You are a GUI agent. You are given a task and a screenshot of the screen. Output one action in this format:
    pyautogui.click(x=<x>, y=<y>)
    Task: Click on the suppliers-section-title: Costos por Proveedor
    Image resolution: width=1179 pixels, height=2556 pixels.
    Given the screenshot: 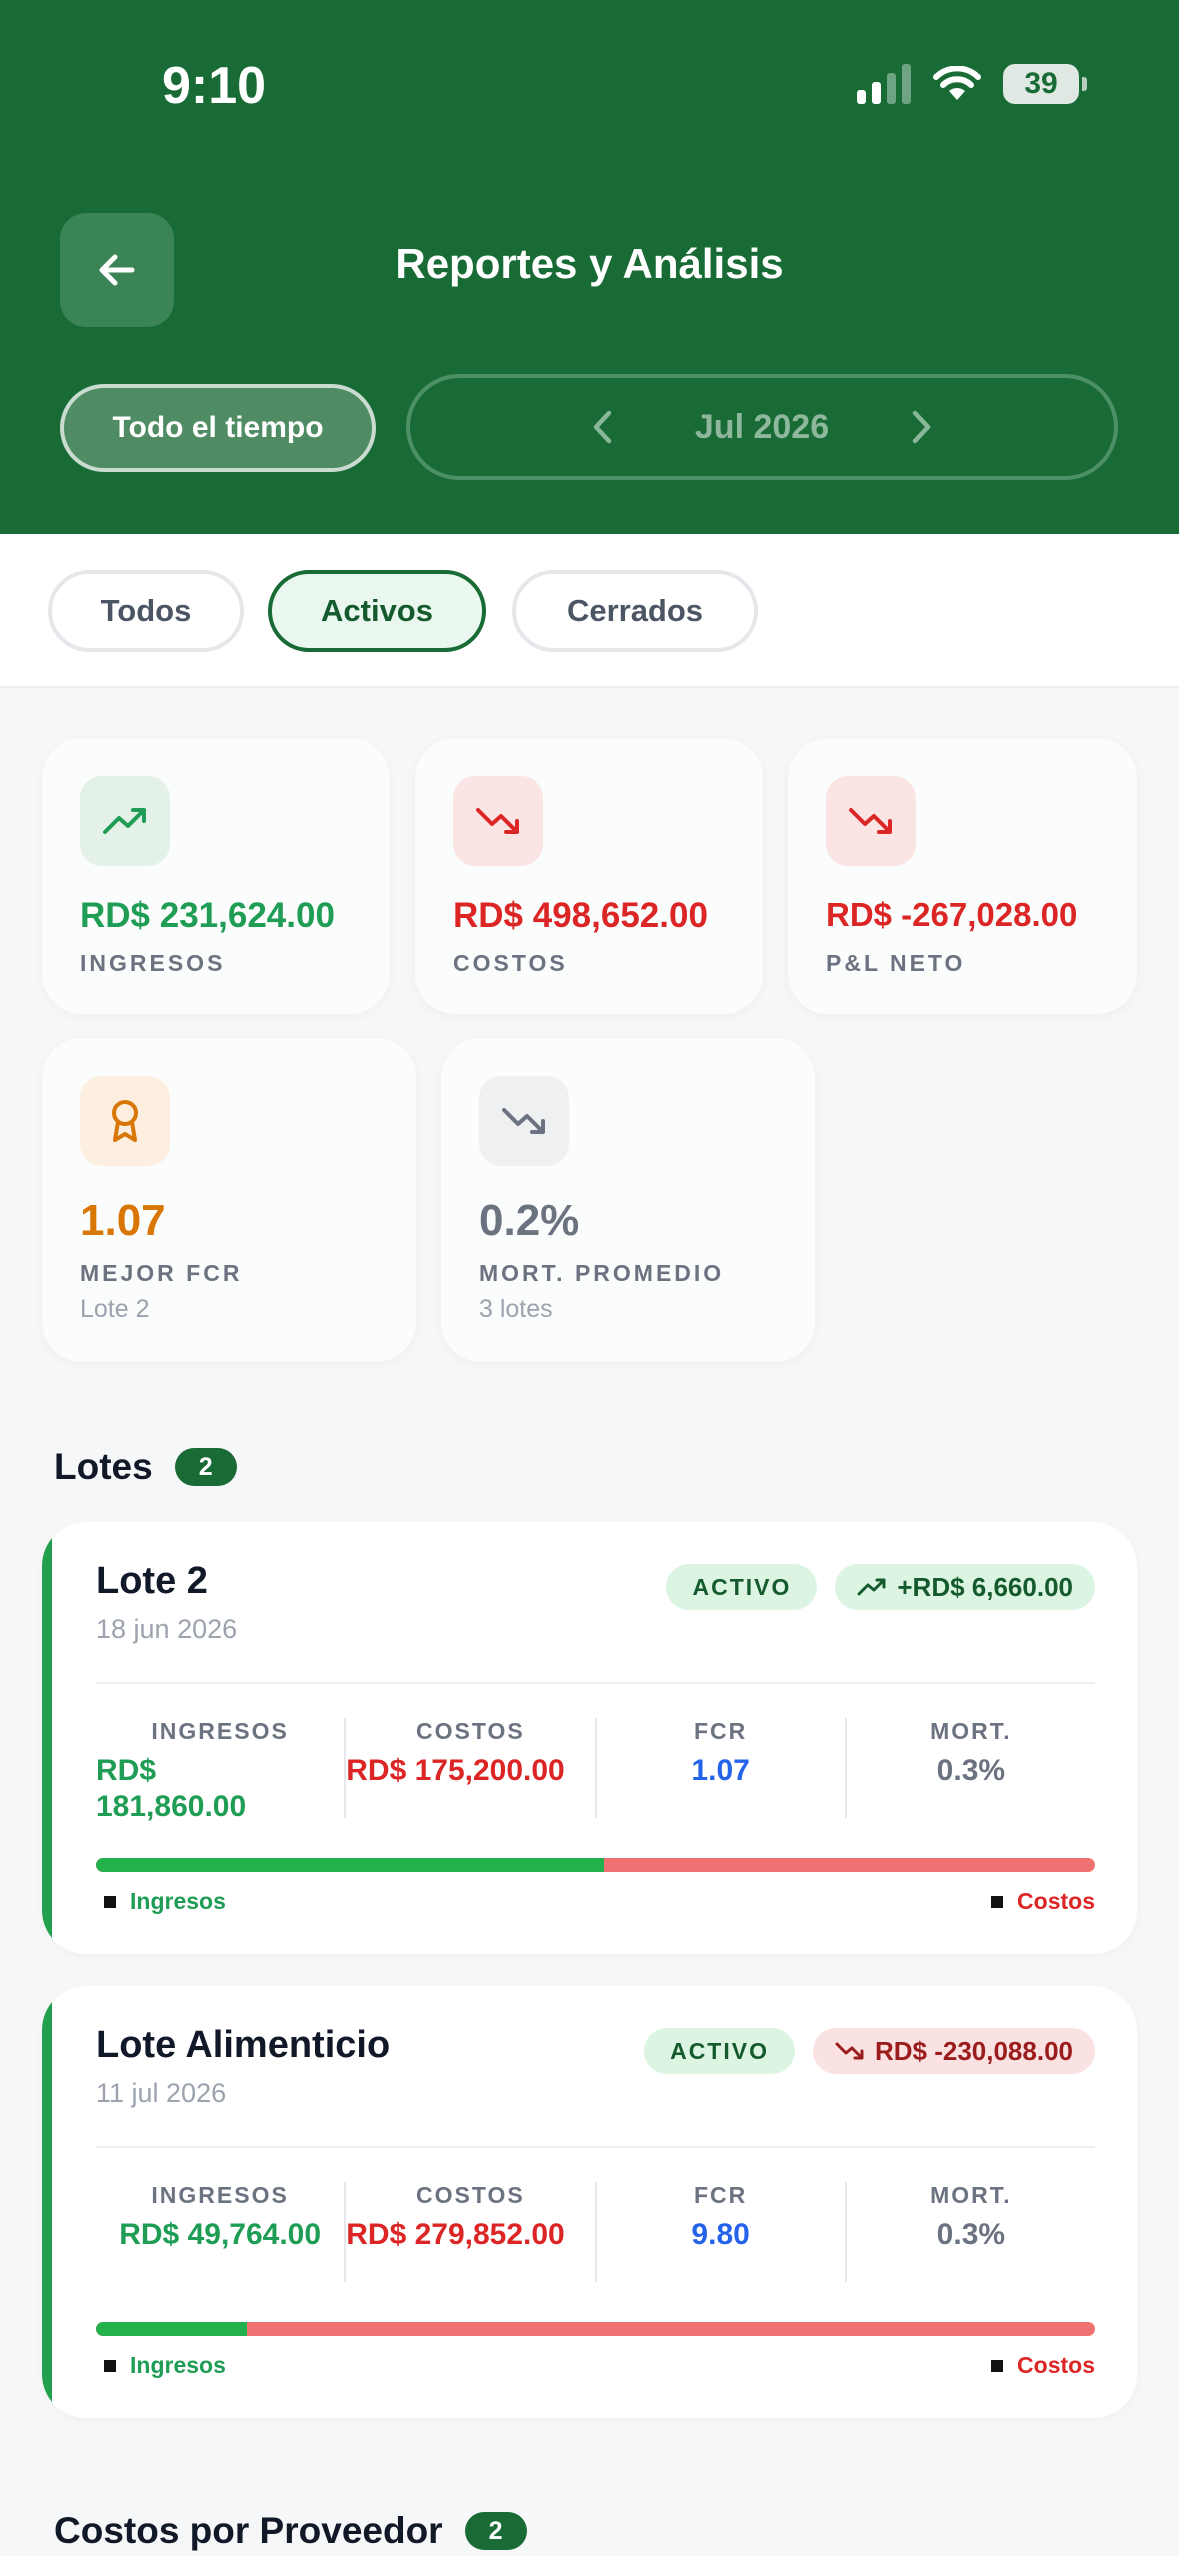 What is the action you would take?
    pyautogui.click(x=248, y=2530)
    